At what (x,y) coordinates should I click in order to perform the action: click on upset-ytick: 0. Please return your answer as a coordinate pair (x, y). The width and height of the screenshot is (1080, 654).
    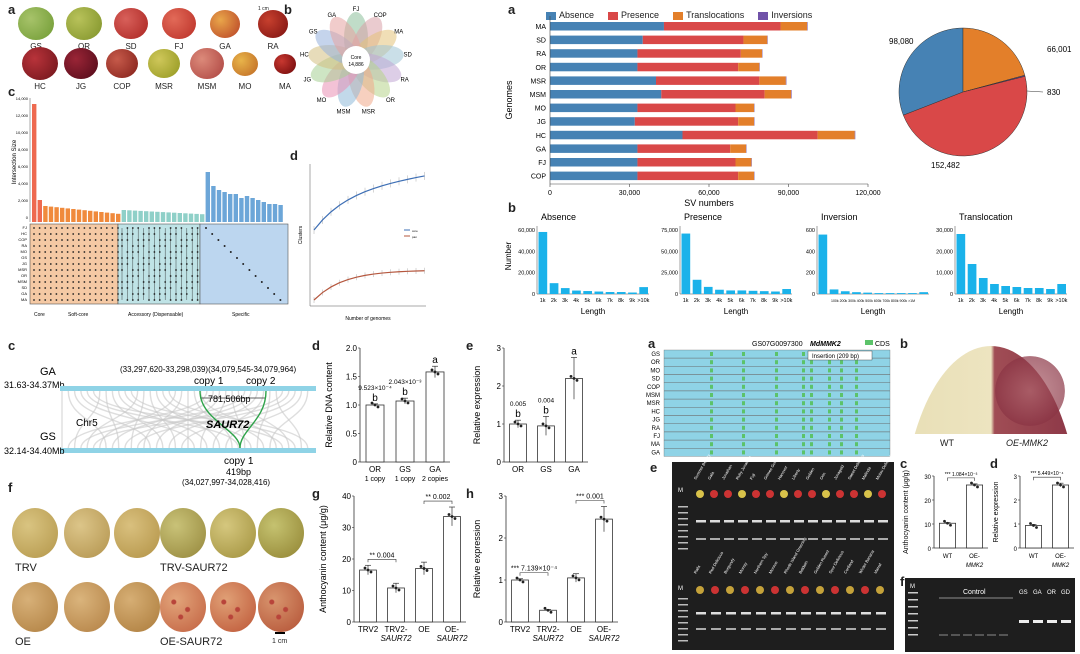
    Looking at the image, I should click on (27, 217).